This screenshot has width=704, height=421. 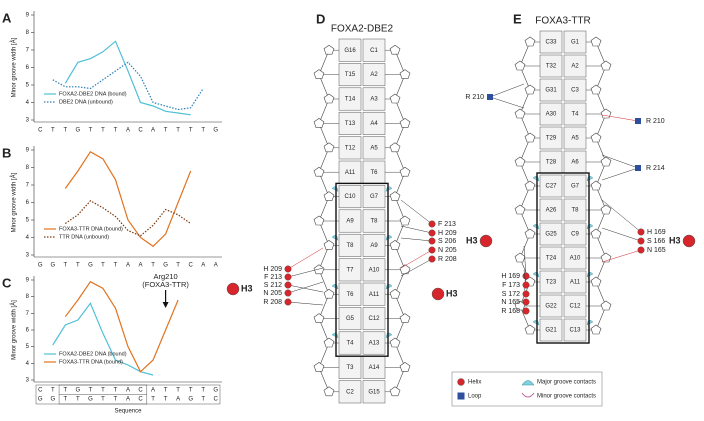 I want to click on base-label: G15, so click(x=374, y=392).